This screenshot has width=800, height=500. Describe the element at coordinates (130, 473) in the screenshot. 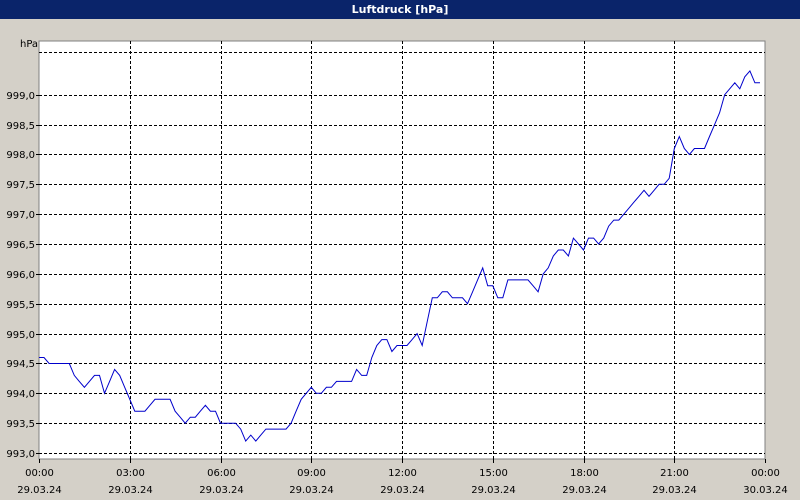

I see `x-tick-time-label: 03:00` at that location.